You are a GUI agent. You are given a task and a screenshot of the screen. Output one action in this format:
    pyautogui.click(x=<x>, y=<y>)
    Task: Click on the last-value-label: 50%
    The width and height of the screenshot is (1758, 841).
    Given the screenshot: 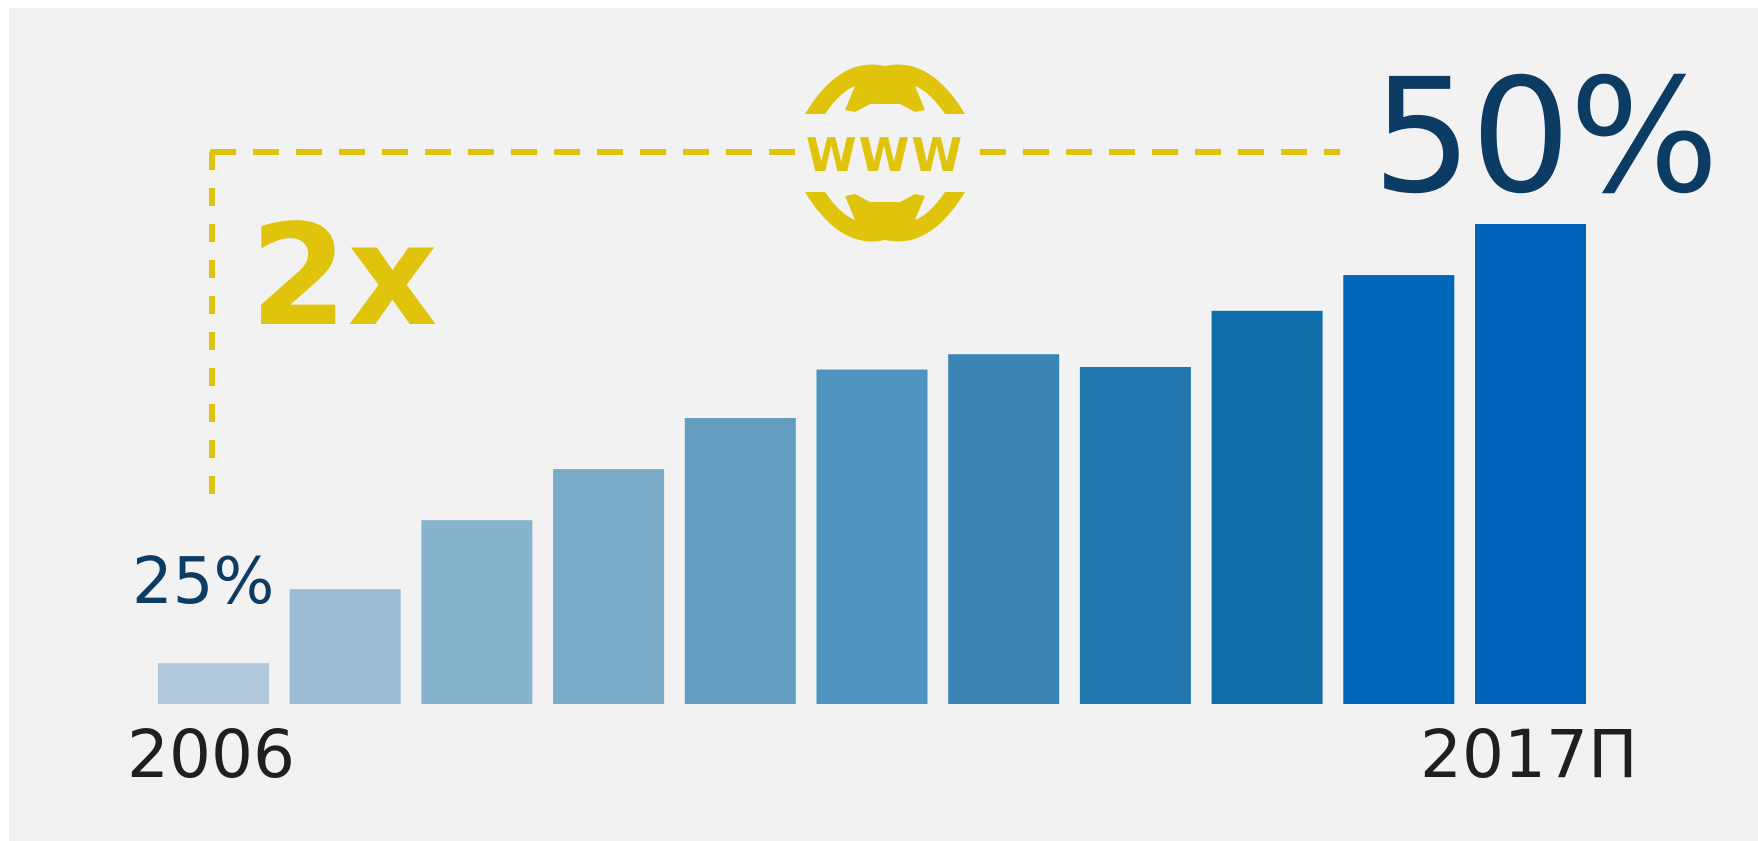 What is the action you would take?
    pyautogui.click(x=1545, y=137)
    